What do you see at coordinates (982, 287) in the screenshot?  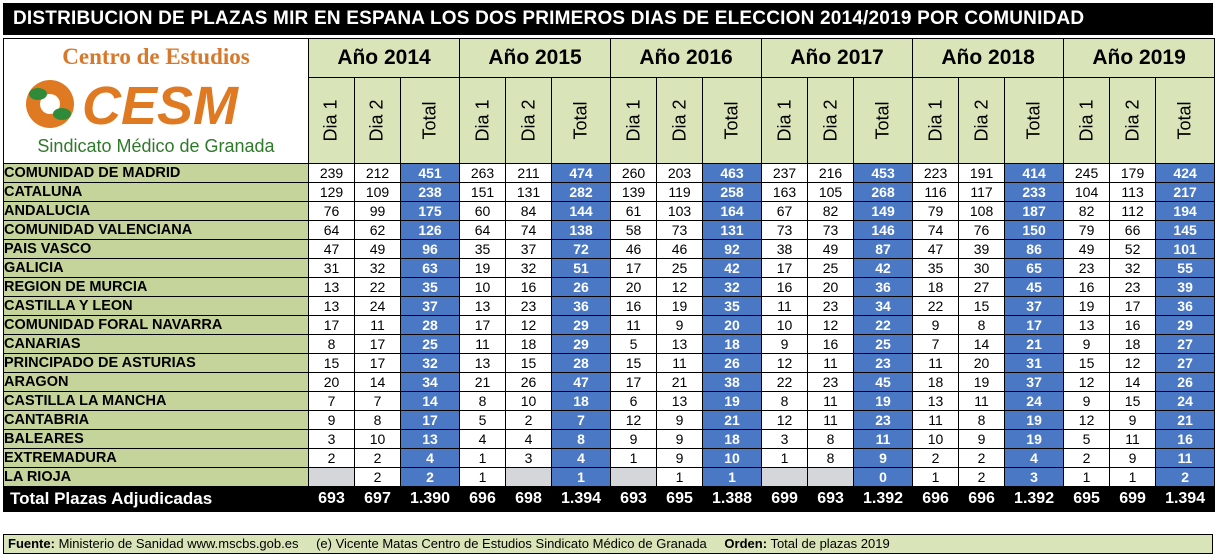 I see `day-cell: 27` at bounding box center [982, 287].